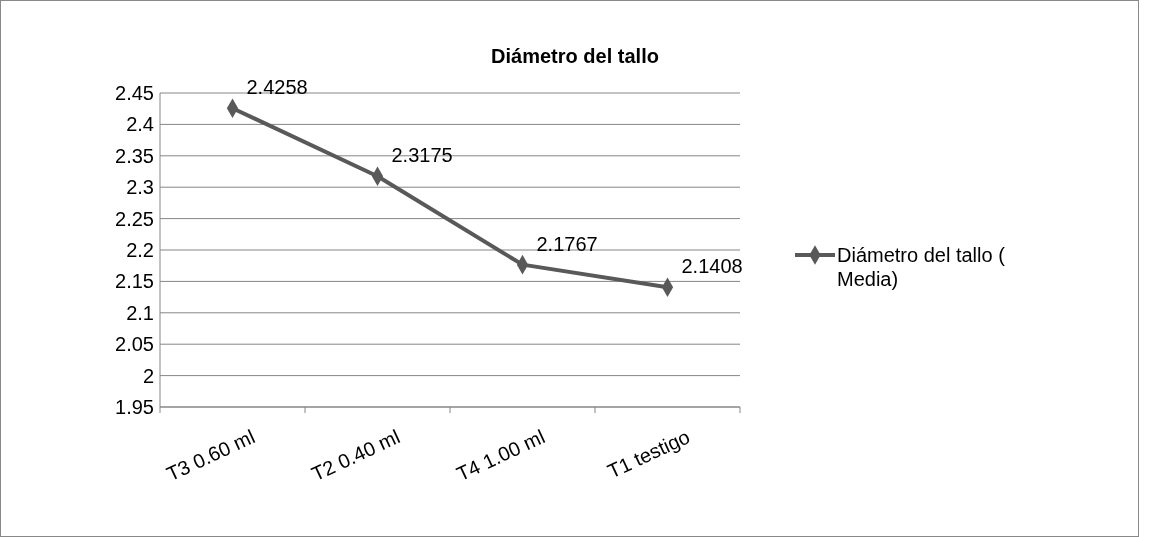 The height and width of the screenshot is (537, 1150). Describe the element at coordinates (140, 312) in the screenshot. I see `y-tick-label: 2.1` at that location.